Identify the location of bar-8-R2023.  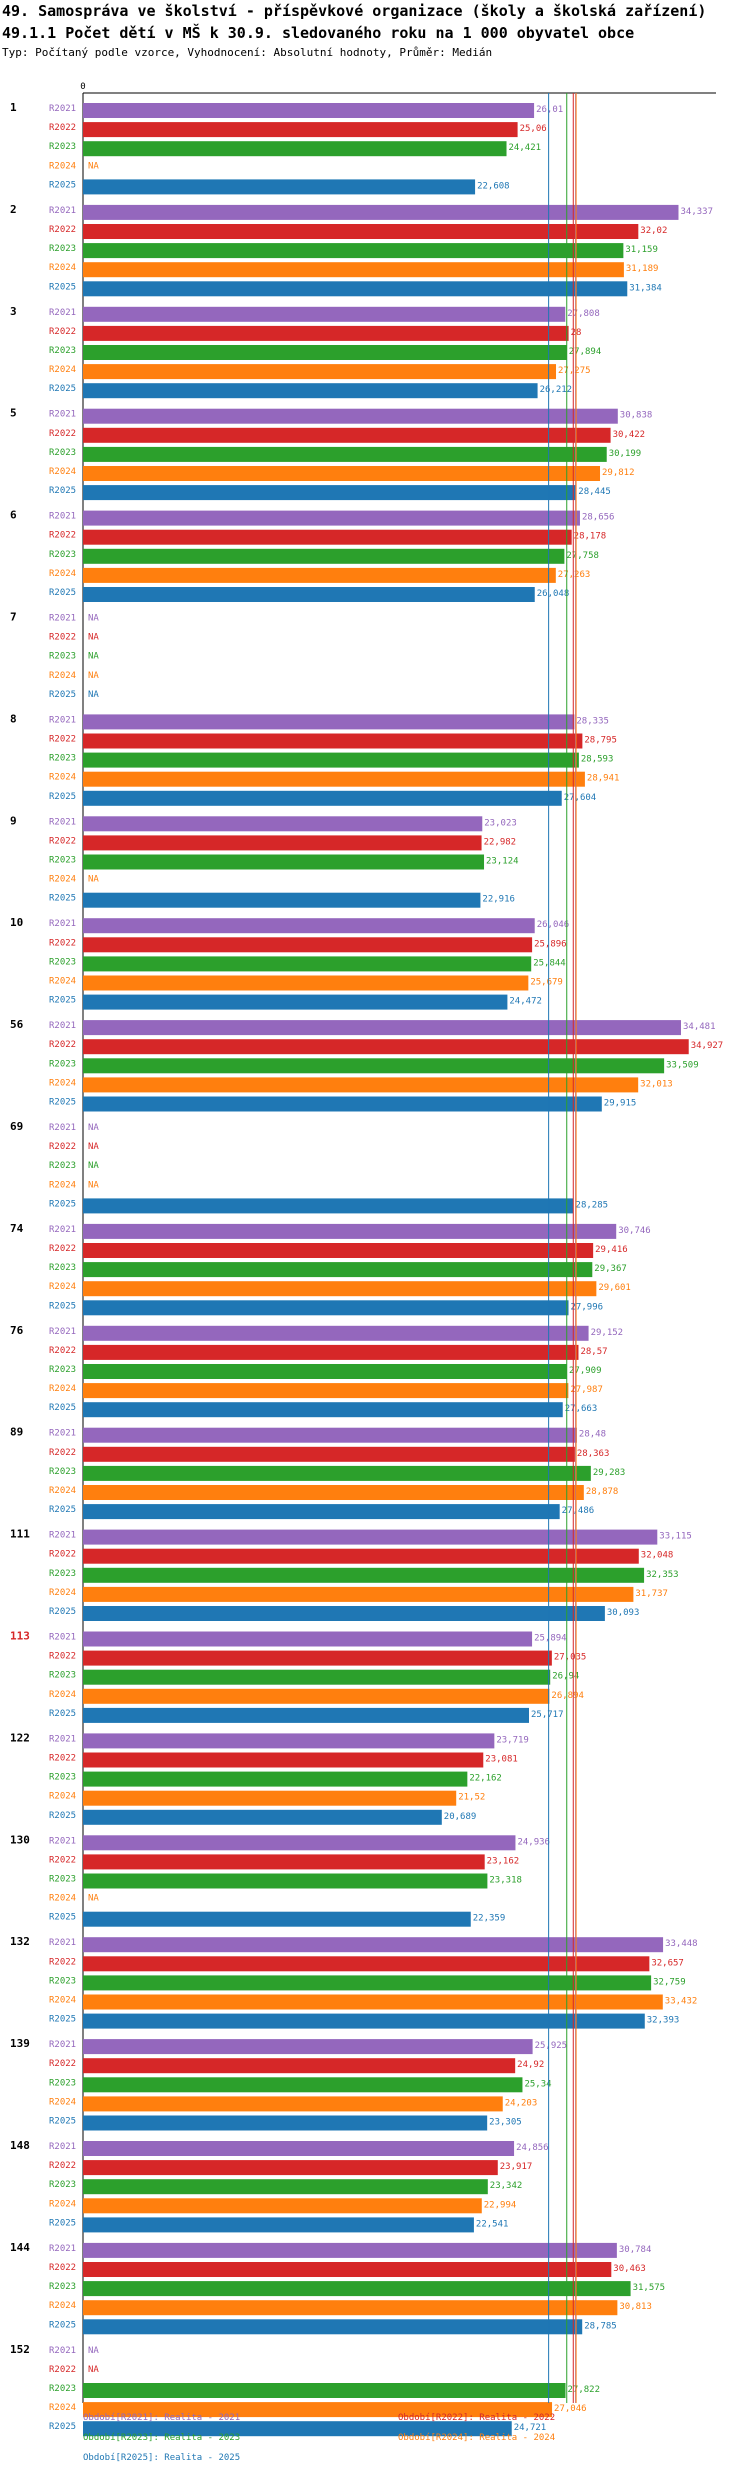
(331, 760).